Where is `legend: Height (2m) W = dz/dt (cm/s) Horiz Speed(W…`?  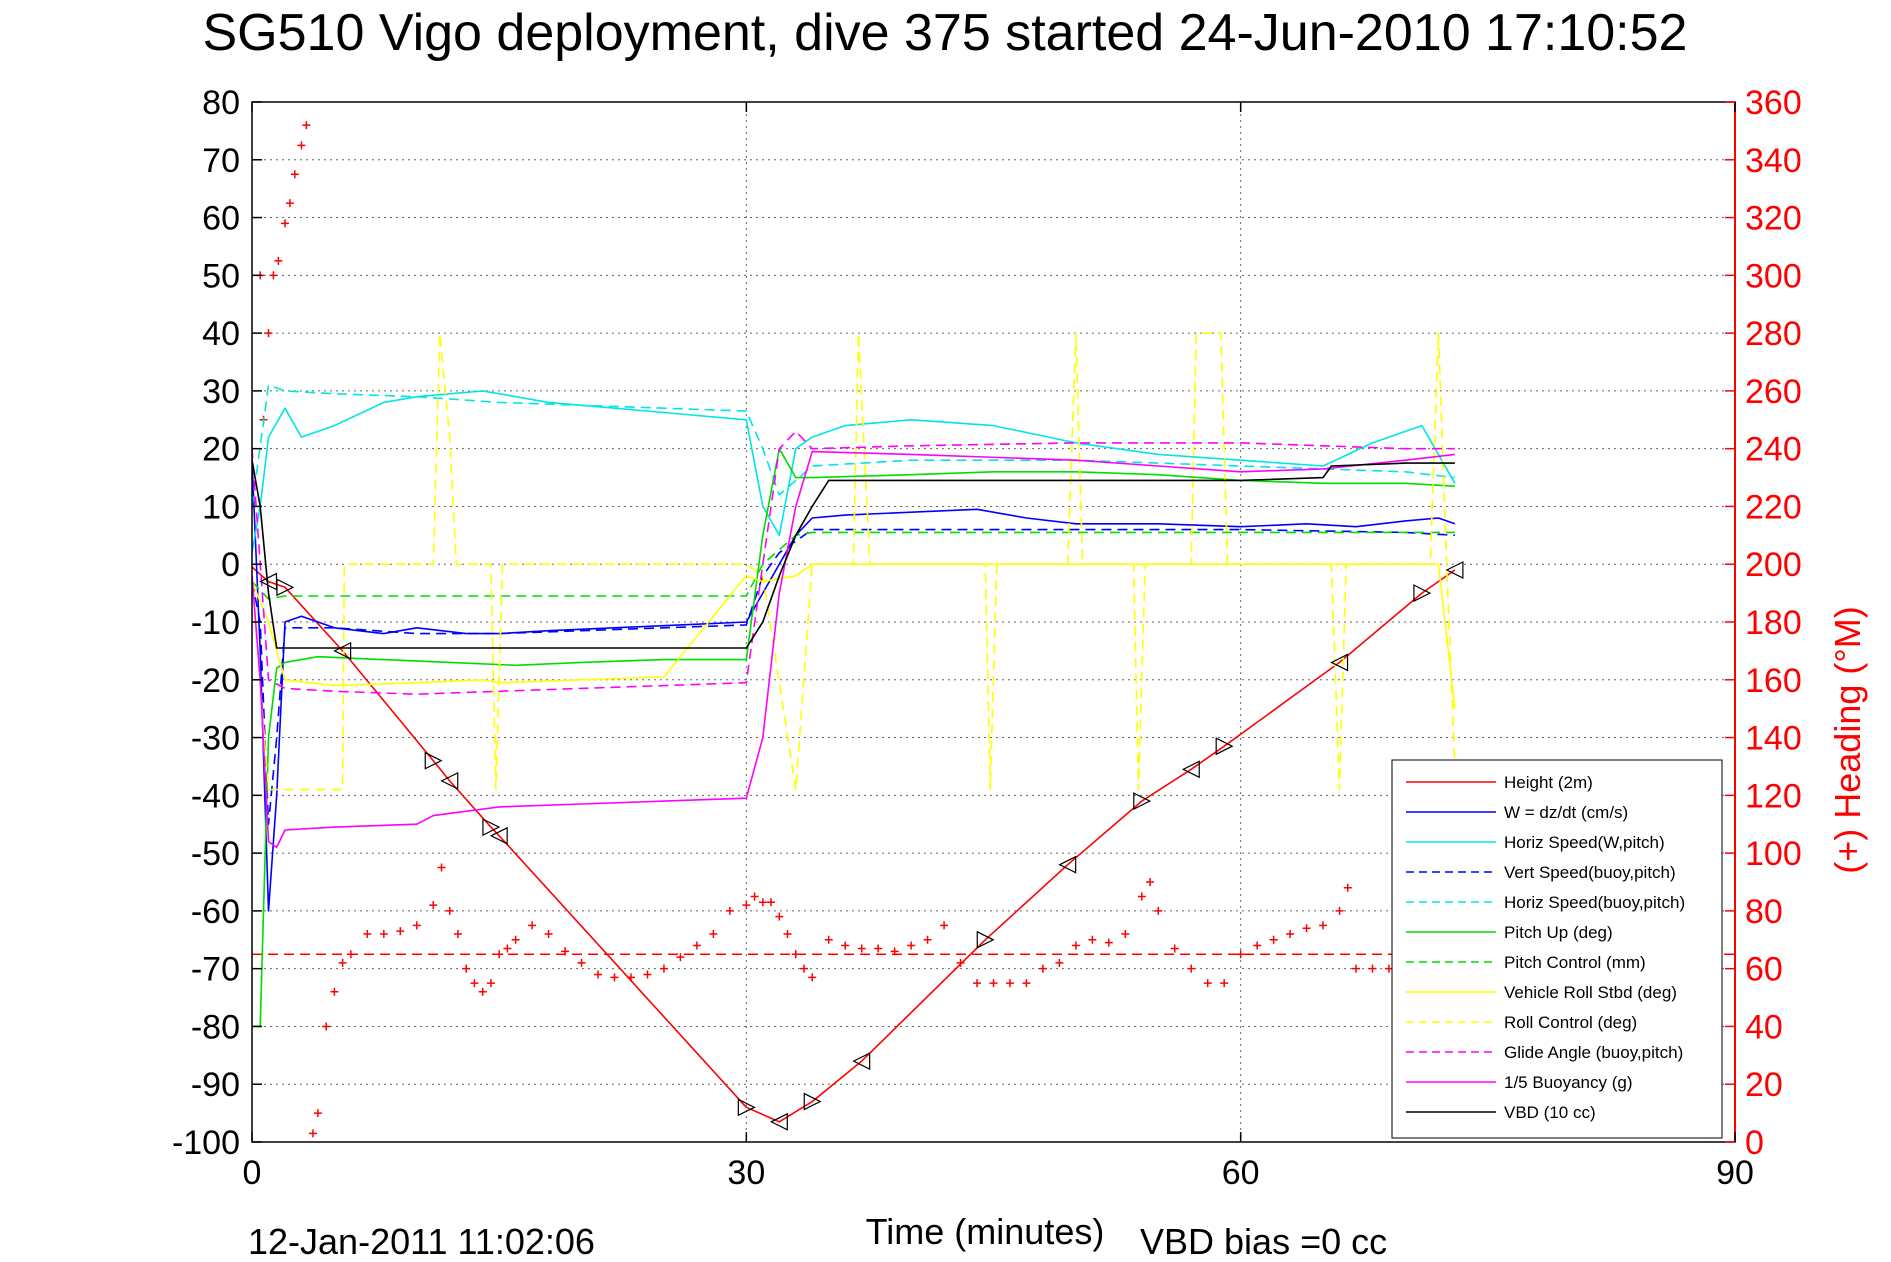 legend: Height (2m) W = dz/dt (cm/s) Horiz Speed(W… is located at coordinates (1557, 949).